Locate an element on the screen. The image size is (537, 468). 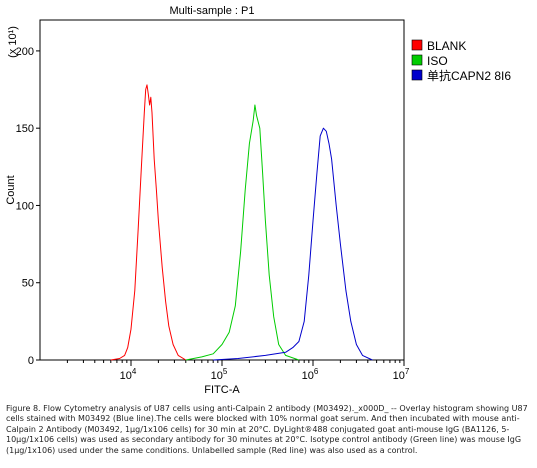
legend-label: 单抗CAPN2 8I6 is located at coordinates (469, 75).